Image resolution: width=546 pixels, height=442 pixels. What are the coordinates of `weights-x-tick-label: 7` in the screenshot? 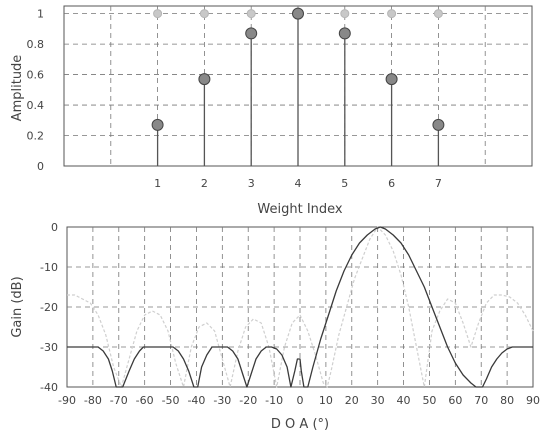 It's located at (438, 183).